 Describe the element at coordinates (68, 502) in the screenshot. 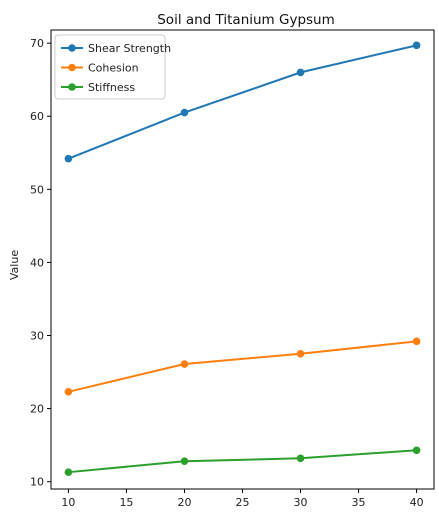

I see `x-tick-label: 10` at that location.